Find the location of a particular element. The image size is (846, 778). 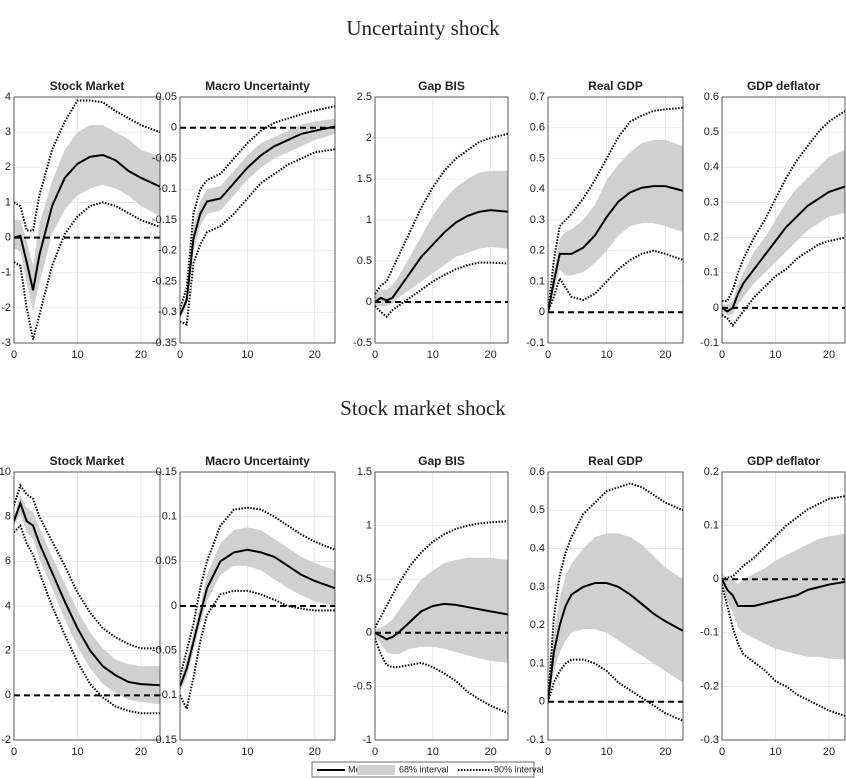

panel-title: Stock Market is located at coordinates (87, 461).